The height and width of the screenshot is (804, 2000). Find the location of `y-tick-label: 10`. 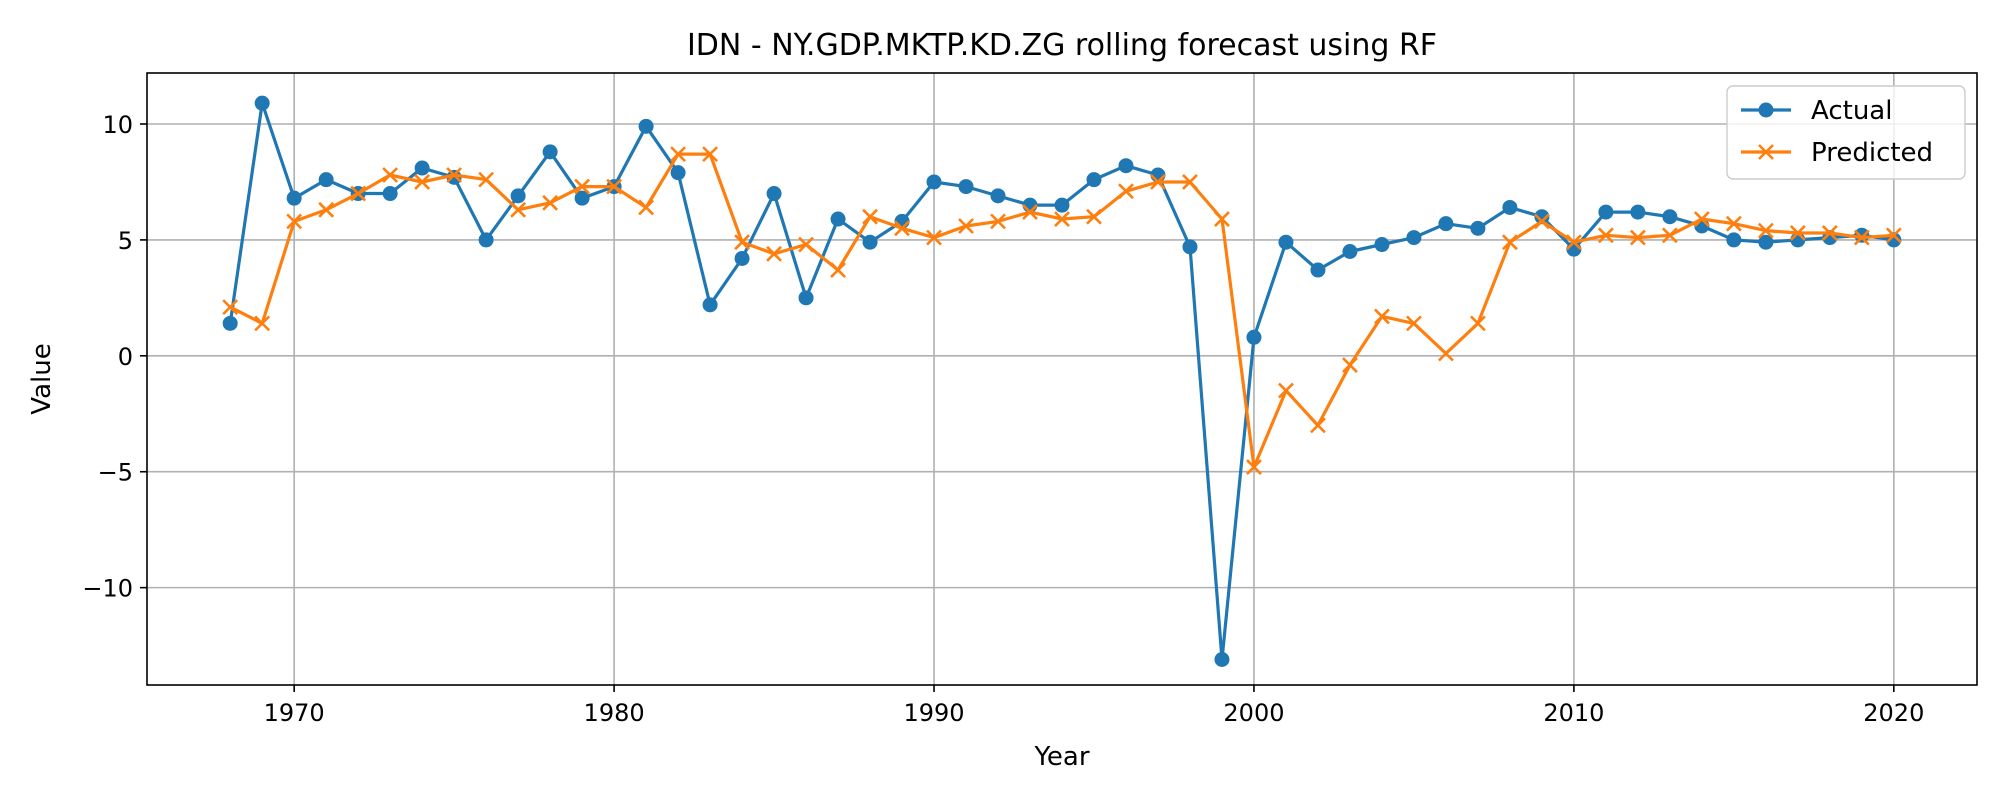

y-tick-label: 10 is located at coordinates (117, 125).